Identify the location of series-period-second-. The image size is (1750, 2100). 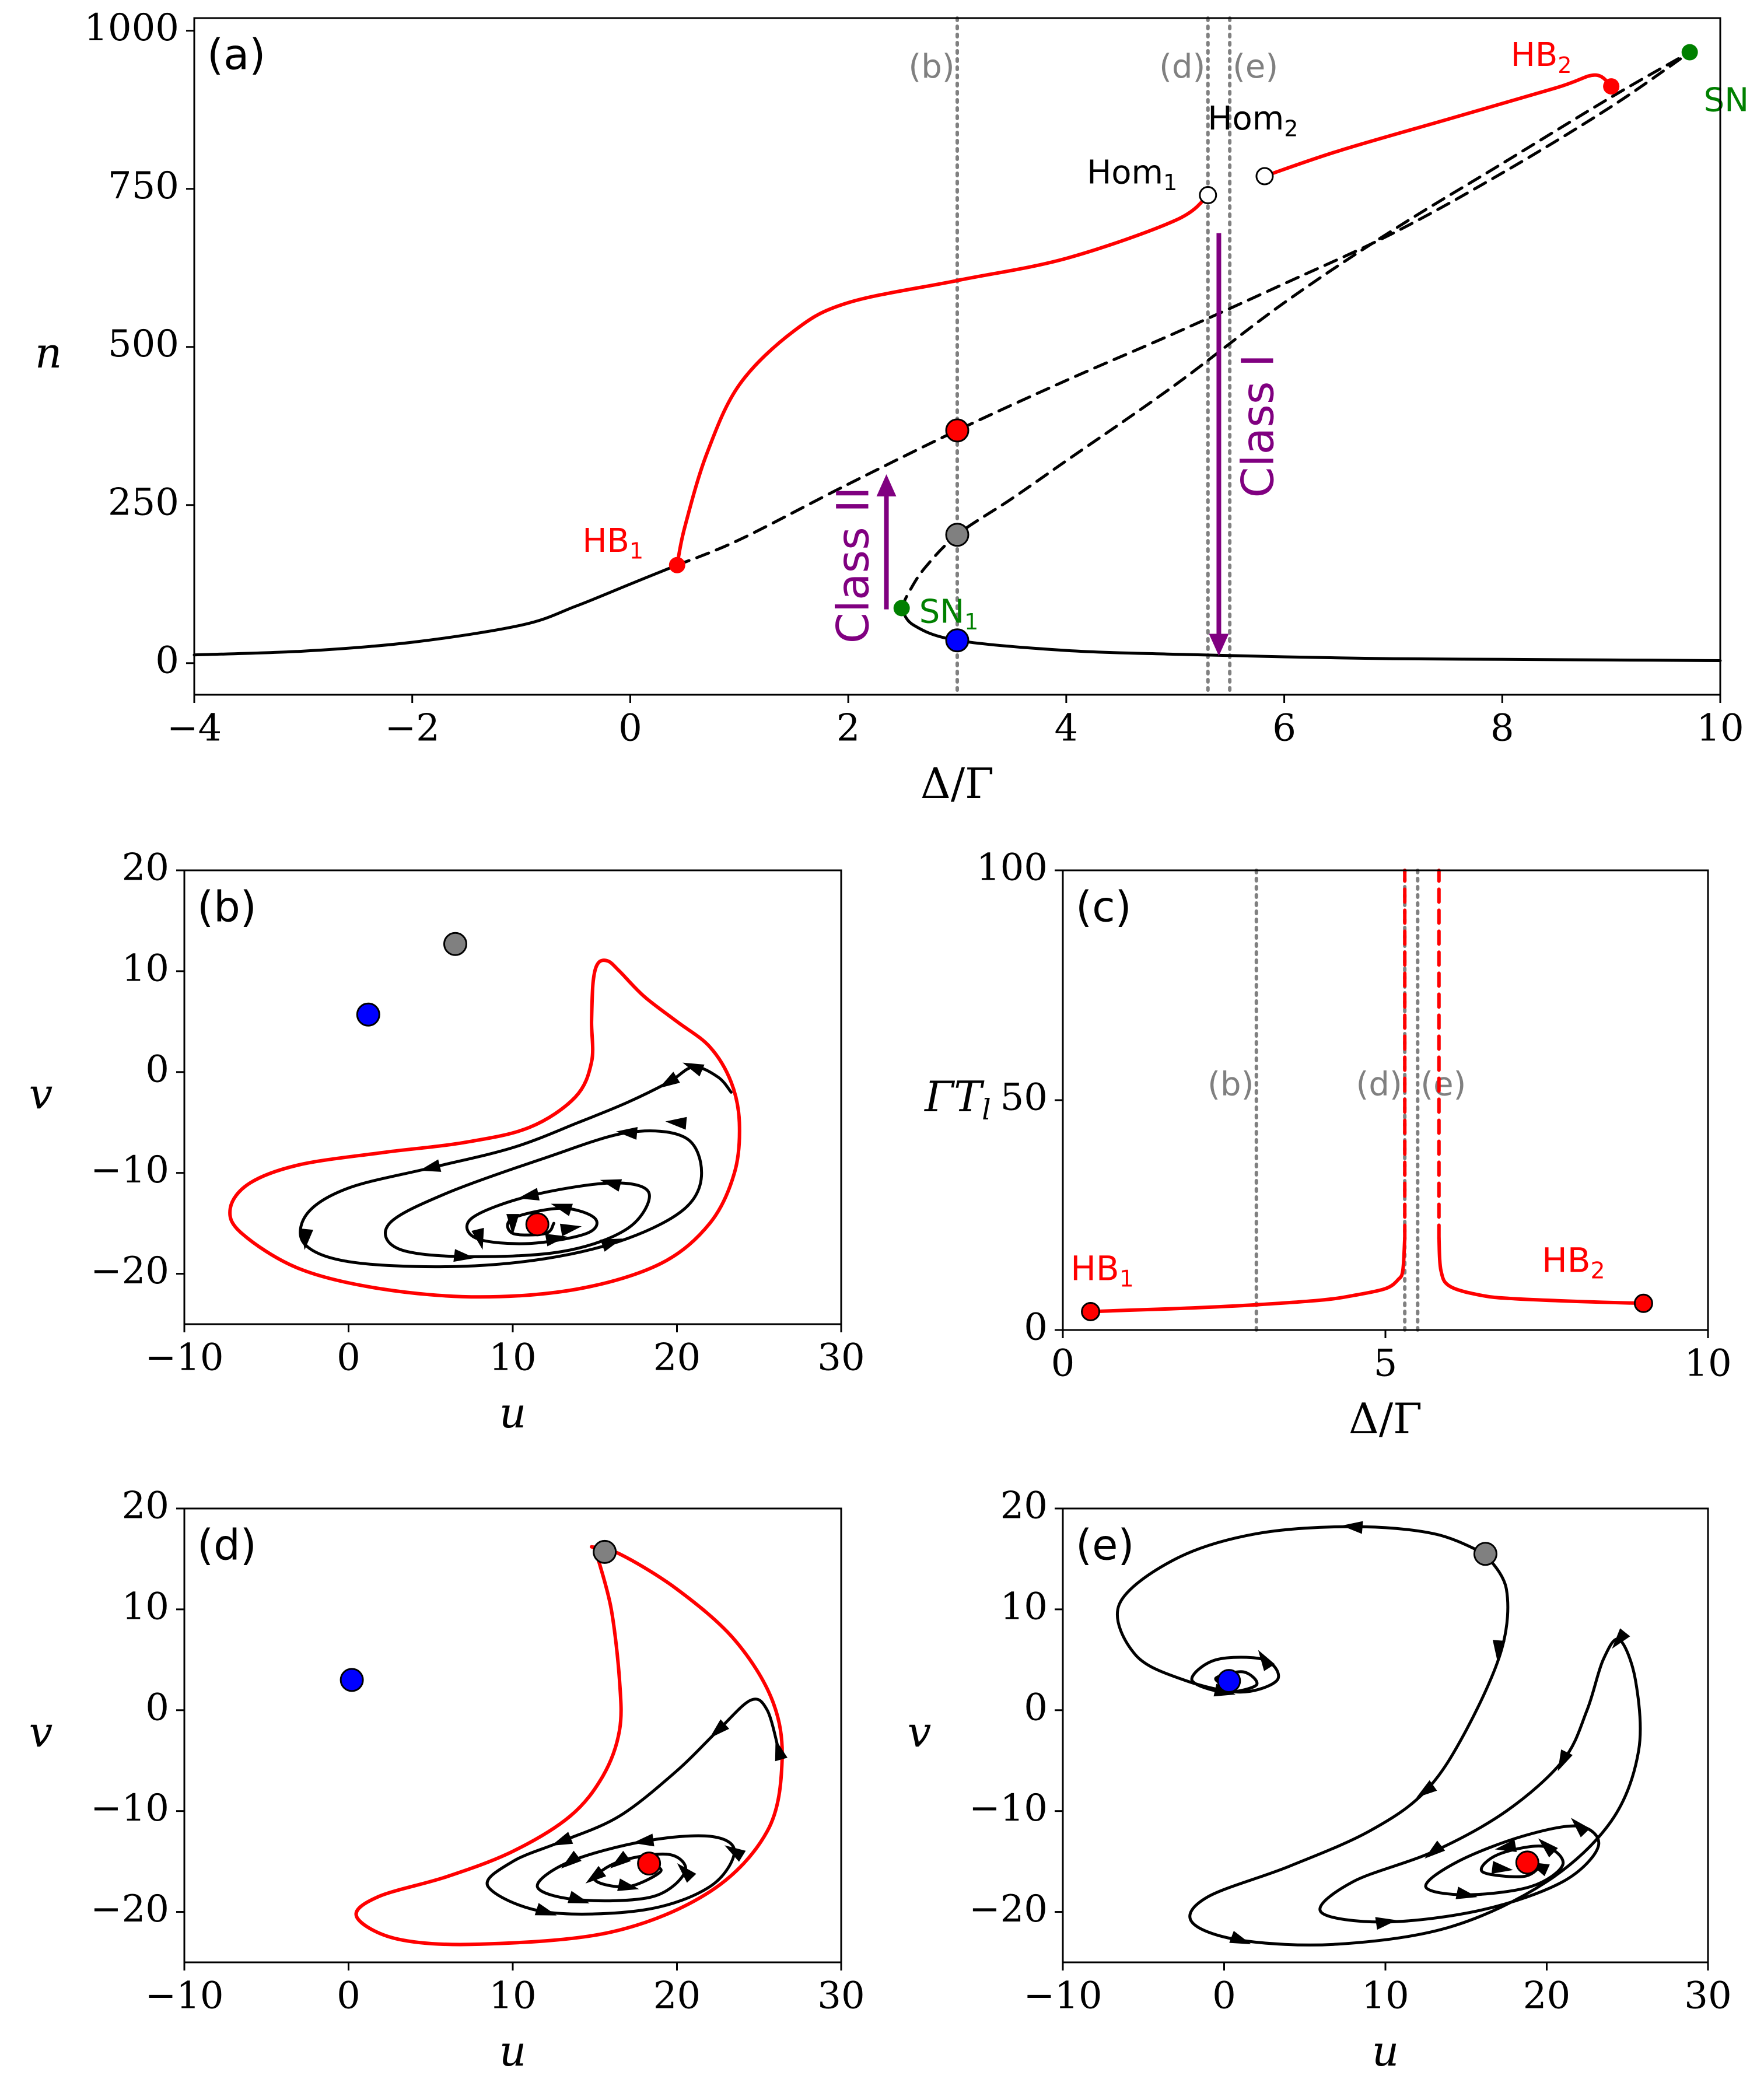
(1541, 1271).